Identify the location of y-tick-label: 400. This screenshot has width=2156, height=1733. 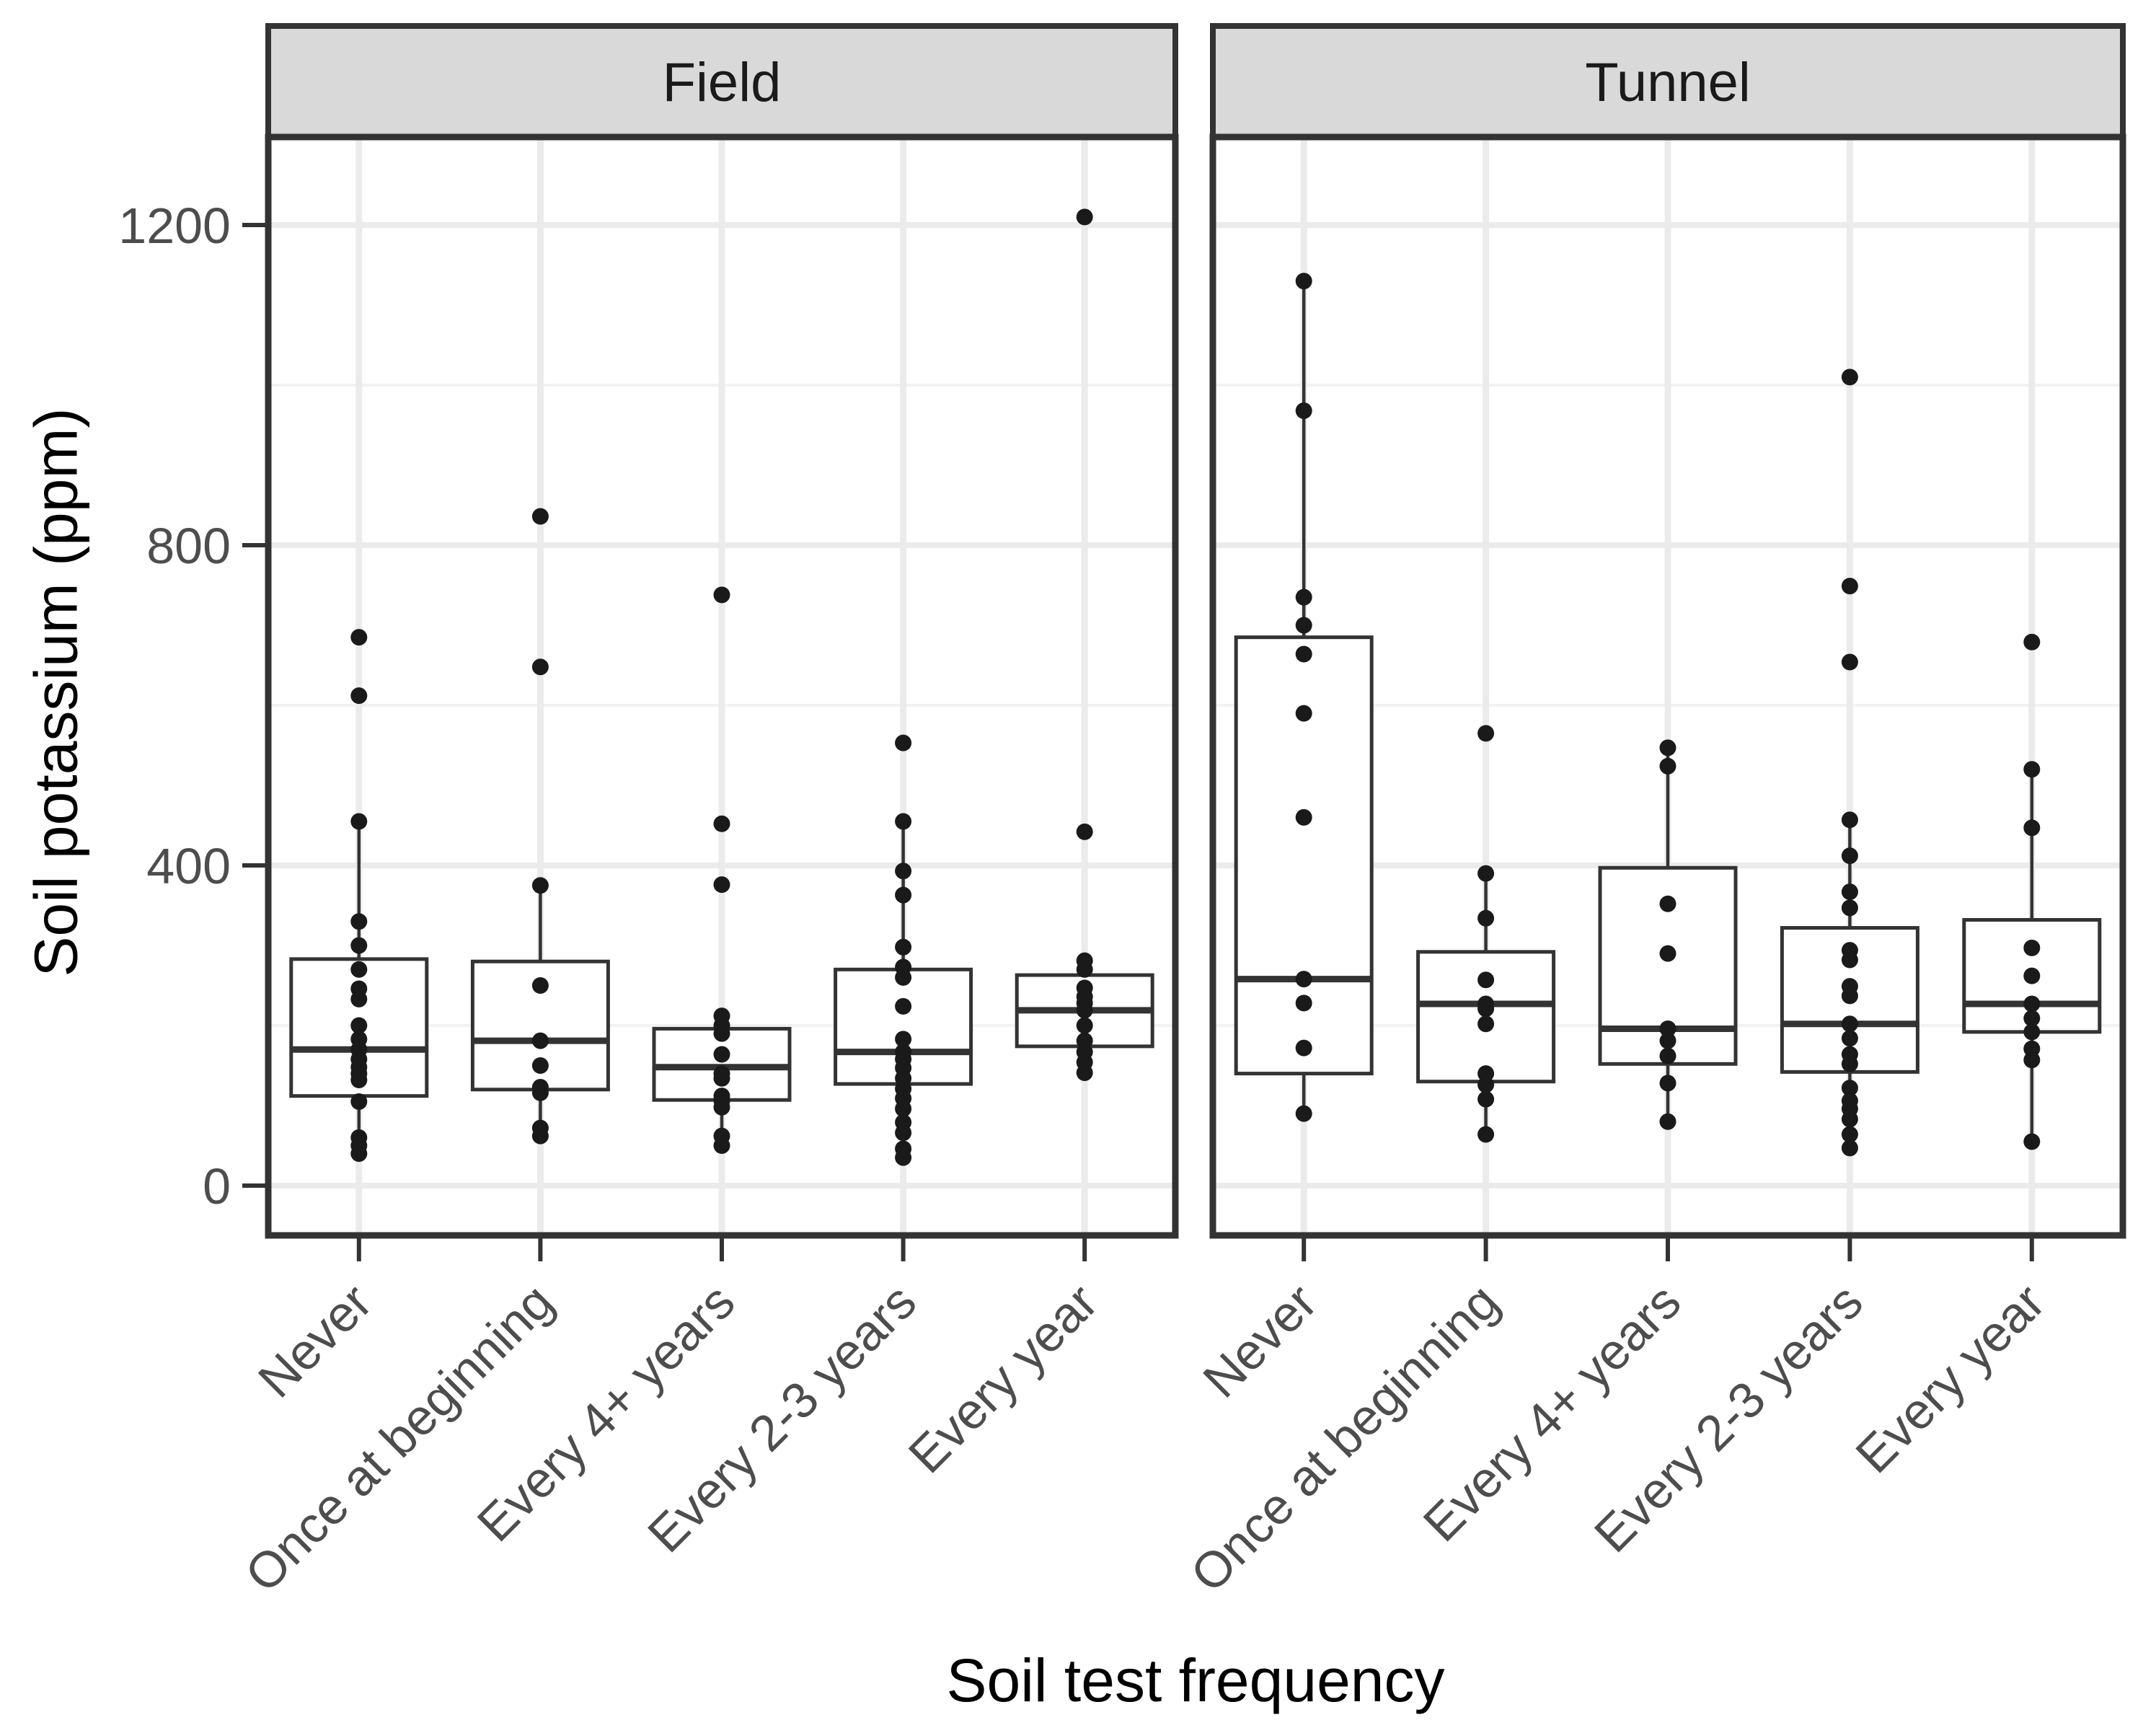
(188, 866).